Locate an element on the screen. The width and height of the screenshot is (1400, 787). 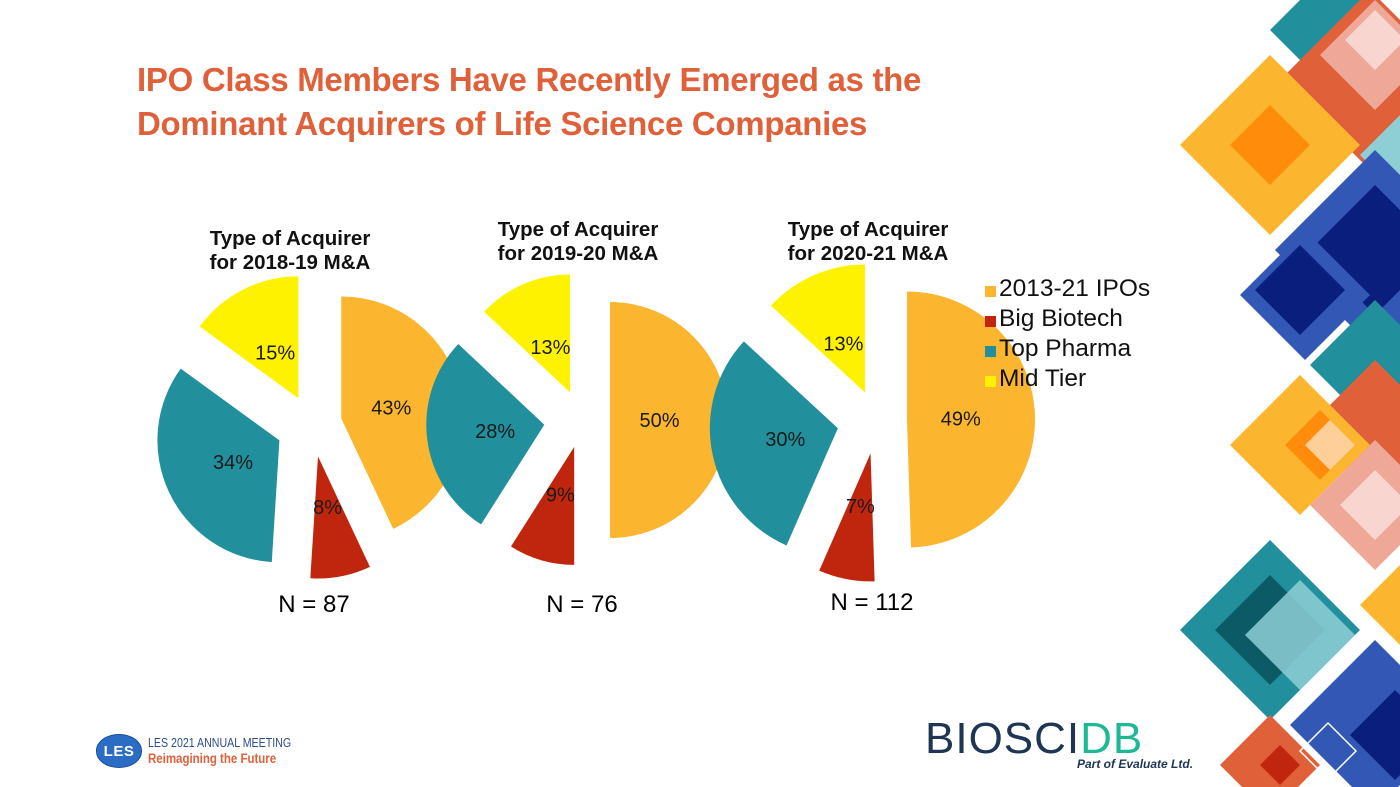
slice-label-big-biotech: 8% is located at coordinates (327, 508).